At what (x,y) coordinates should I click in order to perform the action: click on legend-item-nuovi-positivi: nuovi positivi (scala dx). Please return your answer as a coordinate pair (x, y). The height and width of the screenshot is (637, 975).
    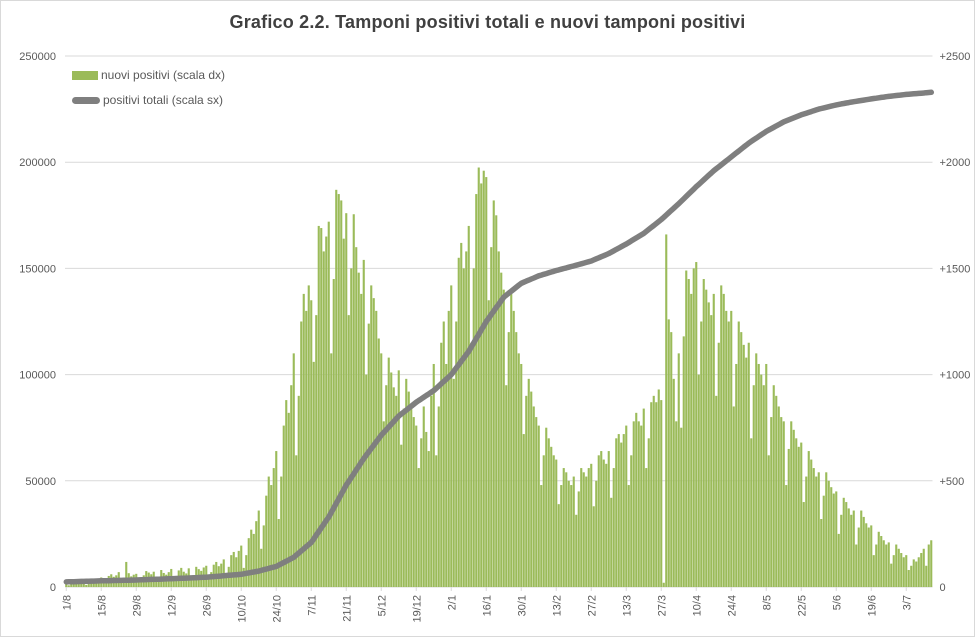
    Looking at the image, I should click on (148, 75).